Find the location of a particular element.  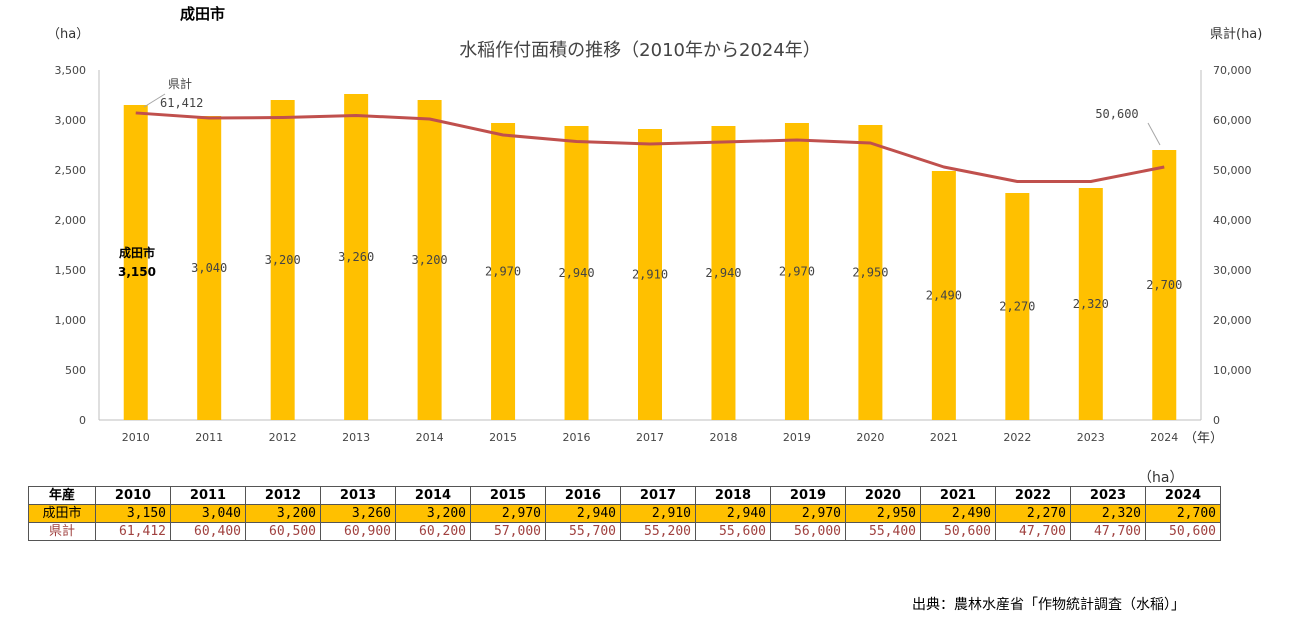

right-tick-label: 10,000 is located at coordinates (1232, 370).